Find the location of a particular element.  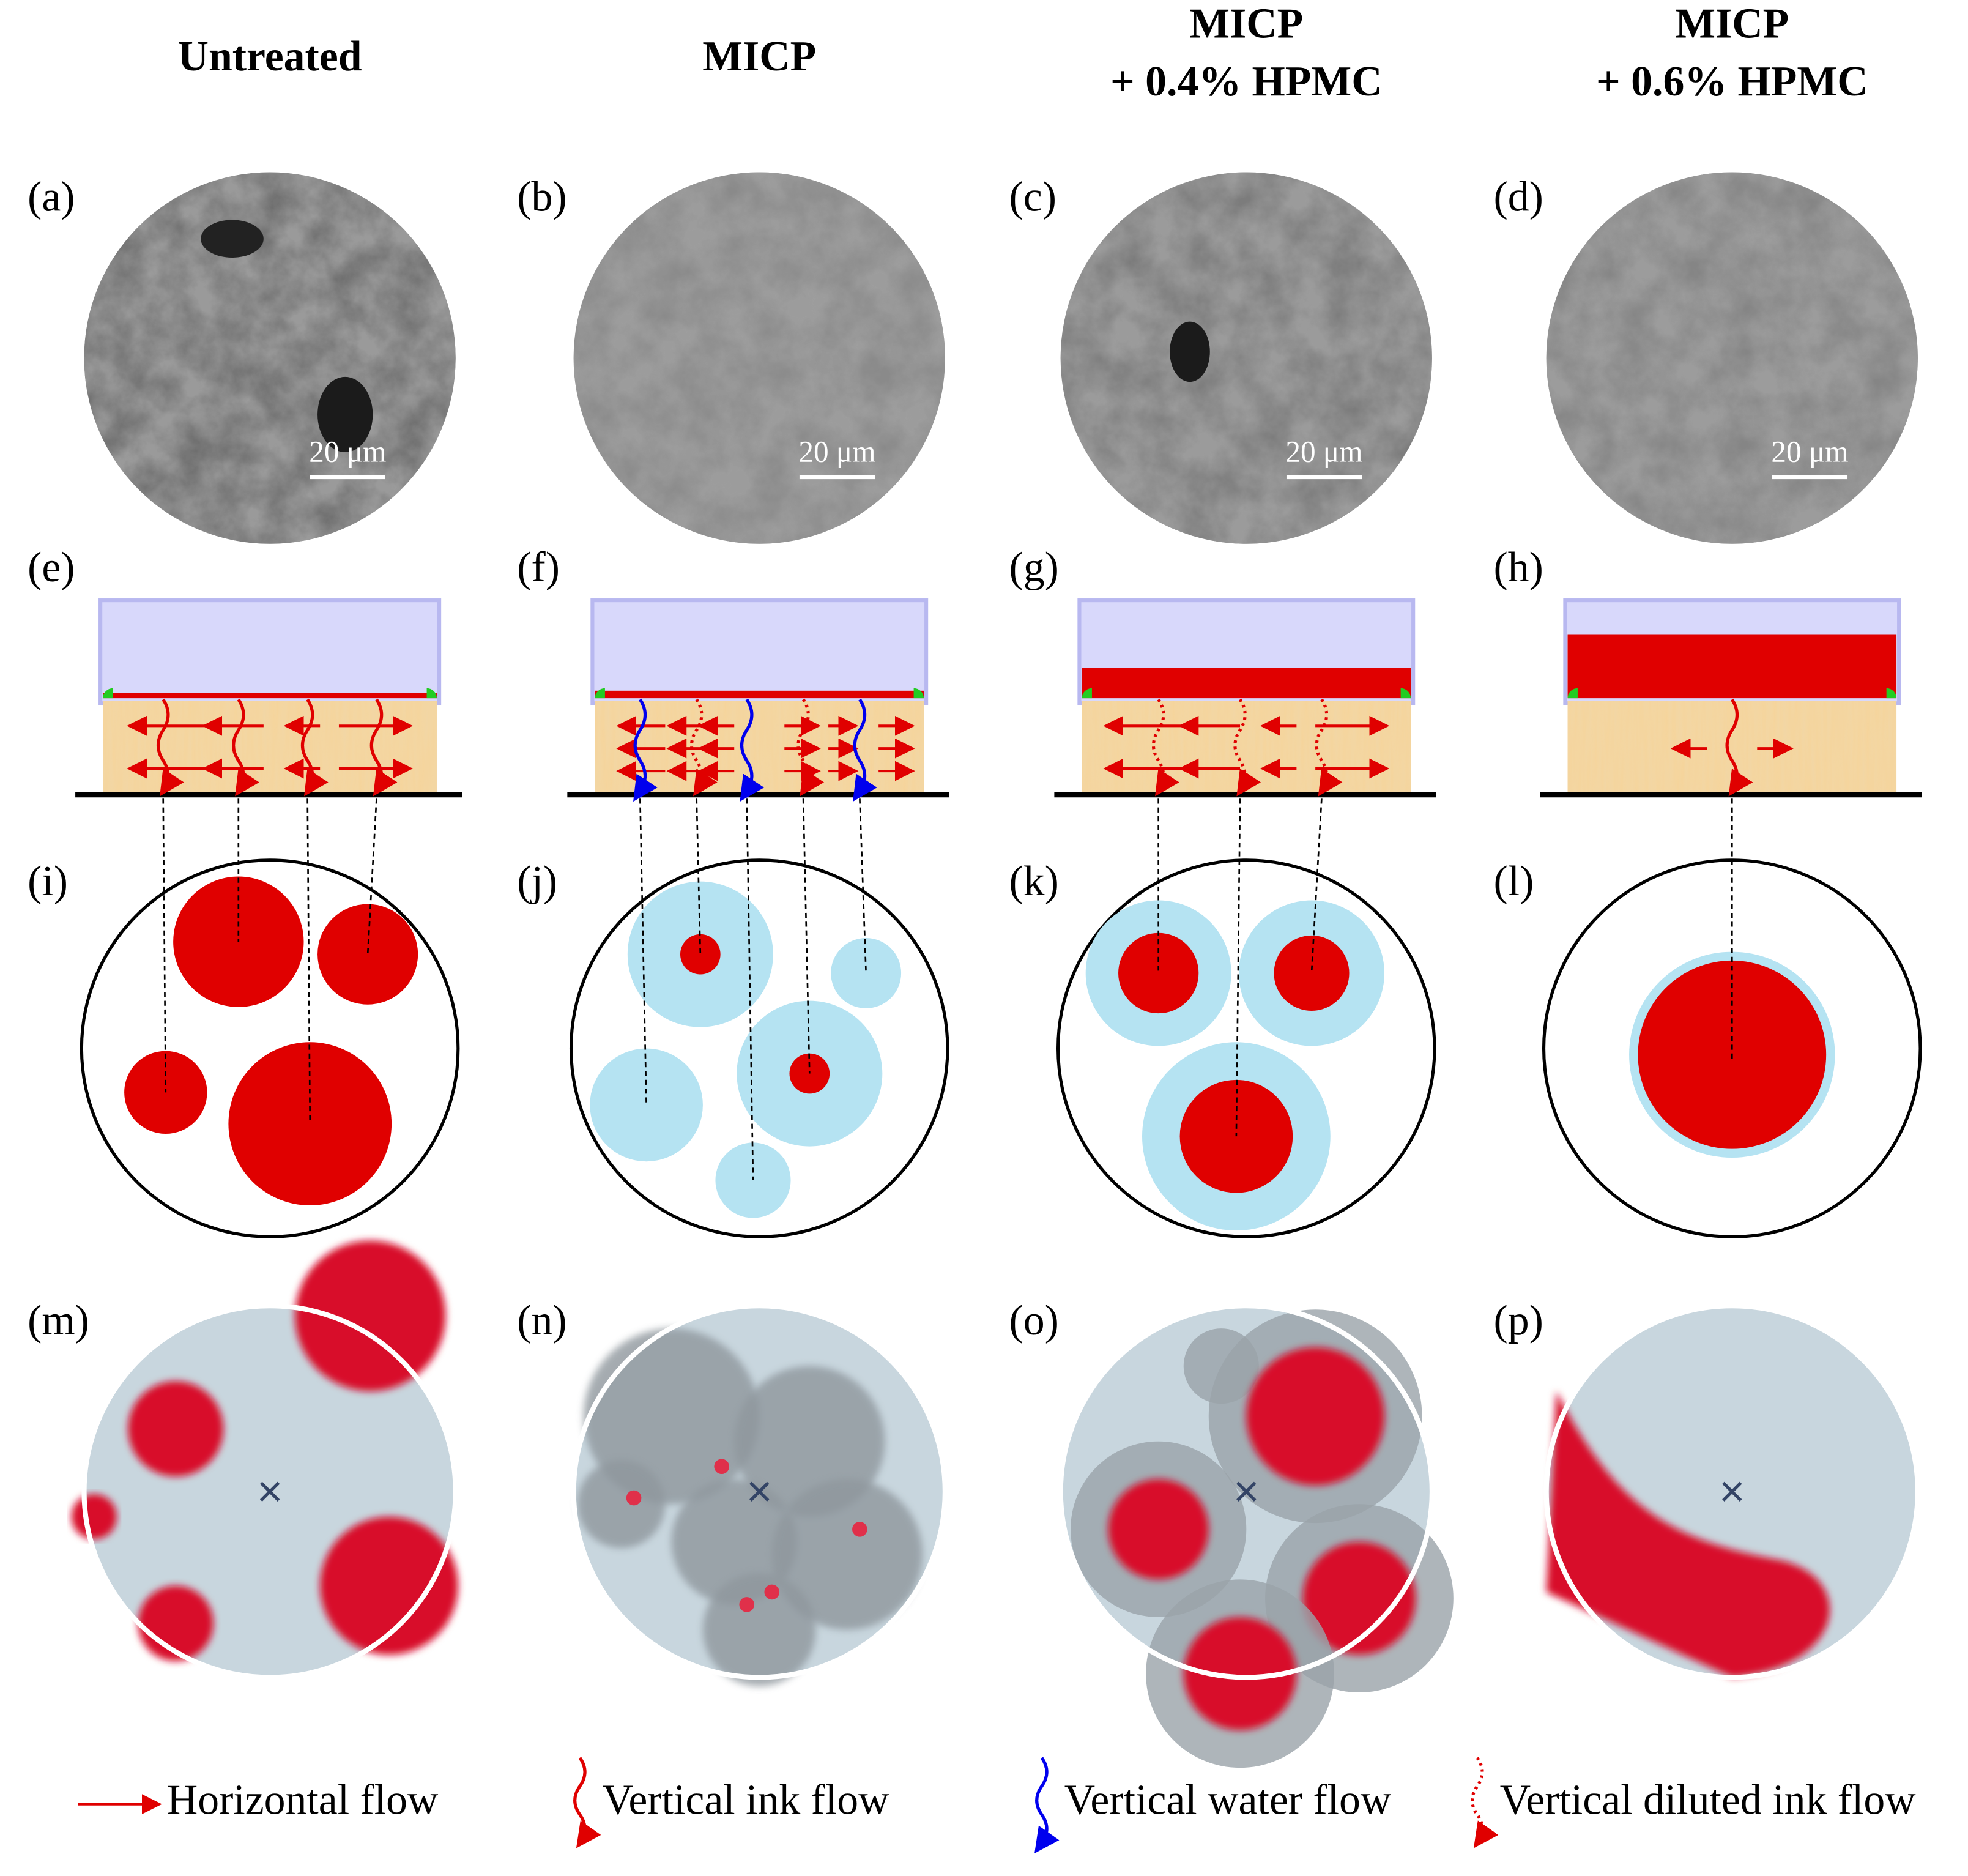

column-title: Untreated is located at coordinates (270, 56).